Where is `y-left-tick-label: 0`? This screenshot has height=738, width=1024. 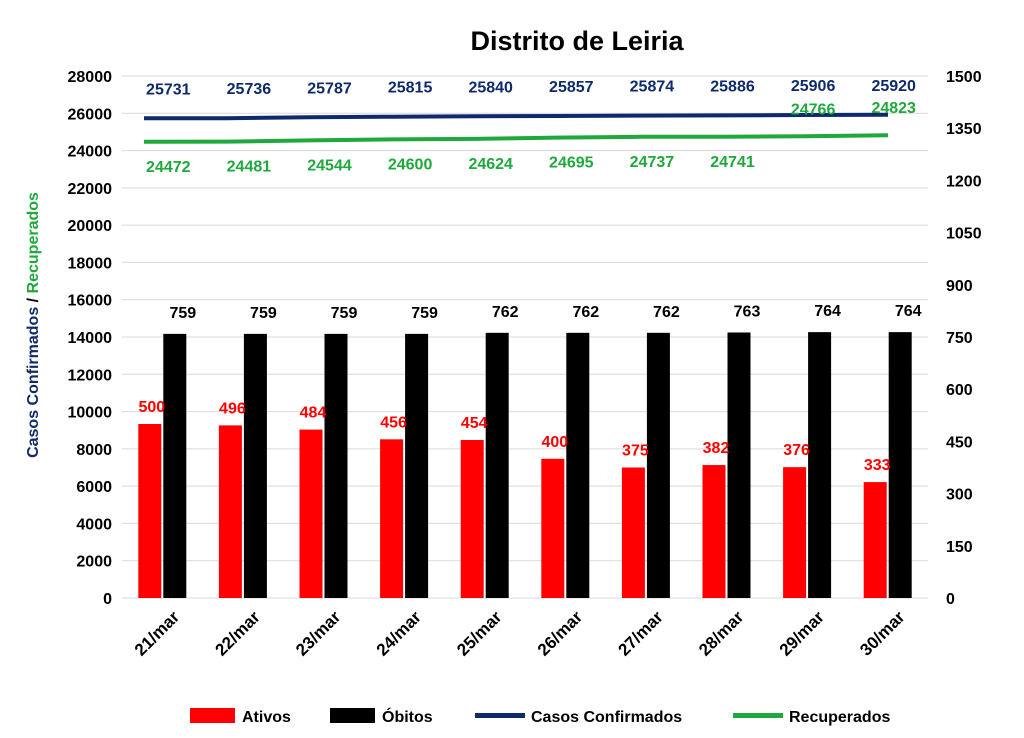
y-left-tick-label: 0 is located at coordinates (107, 599).